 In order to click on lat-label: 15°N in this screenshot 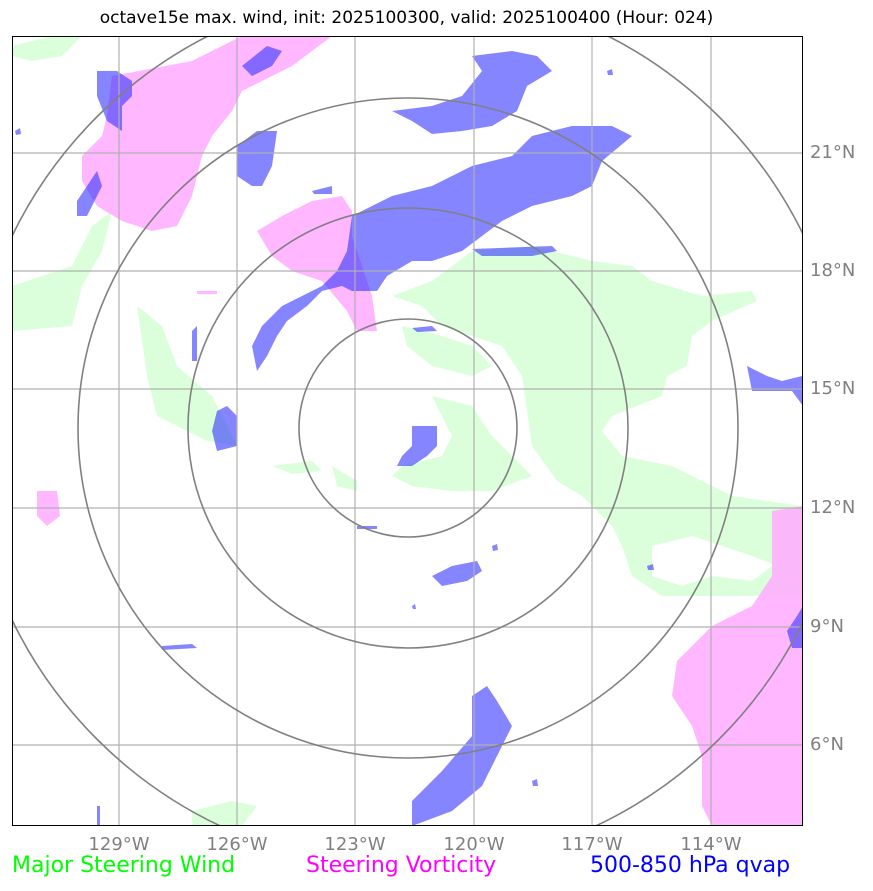, I will do `click(833, 388)`.